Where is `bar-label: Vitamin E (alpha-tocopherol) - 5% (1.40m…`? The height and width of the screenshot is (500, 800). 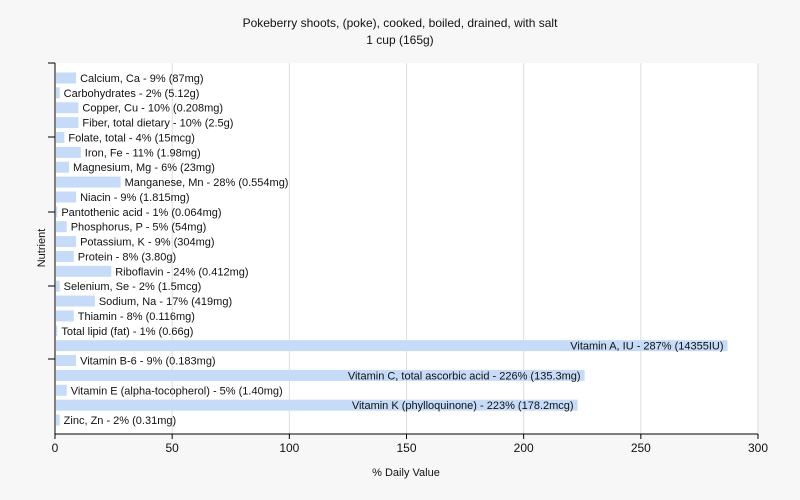 bar-label: Vitamin E (alpha-tocopherol) - 5% (1.40m… is located at coordinates (177, 391).